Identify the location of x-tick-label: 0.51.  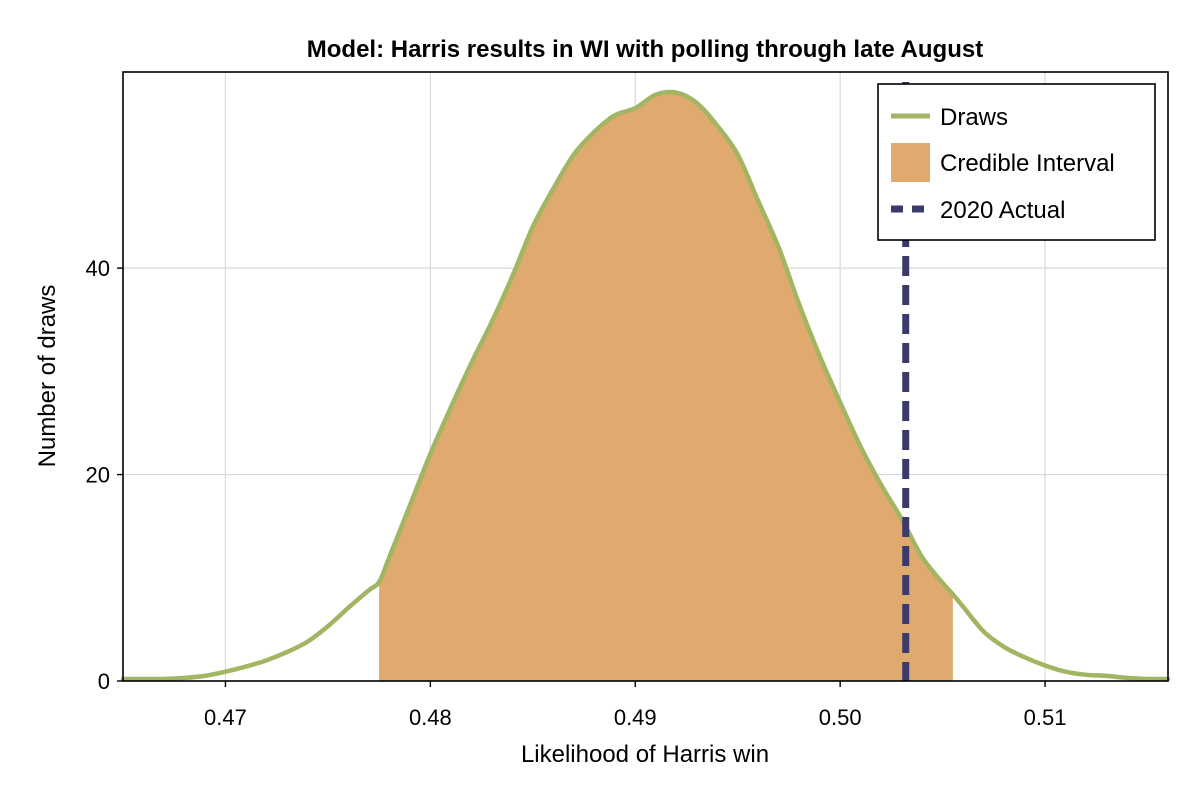
(1045, 717).